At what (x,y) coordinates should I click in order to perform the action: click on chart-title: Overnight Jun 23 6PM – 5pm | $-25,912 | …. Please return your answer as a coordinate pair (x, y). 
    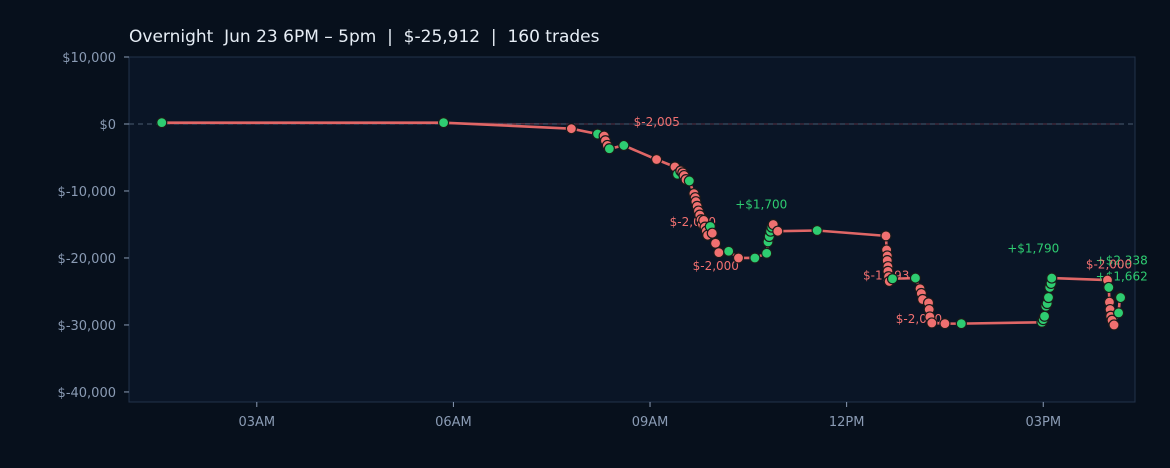
    Looking at the image, I should click on (364, 37).